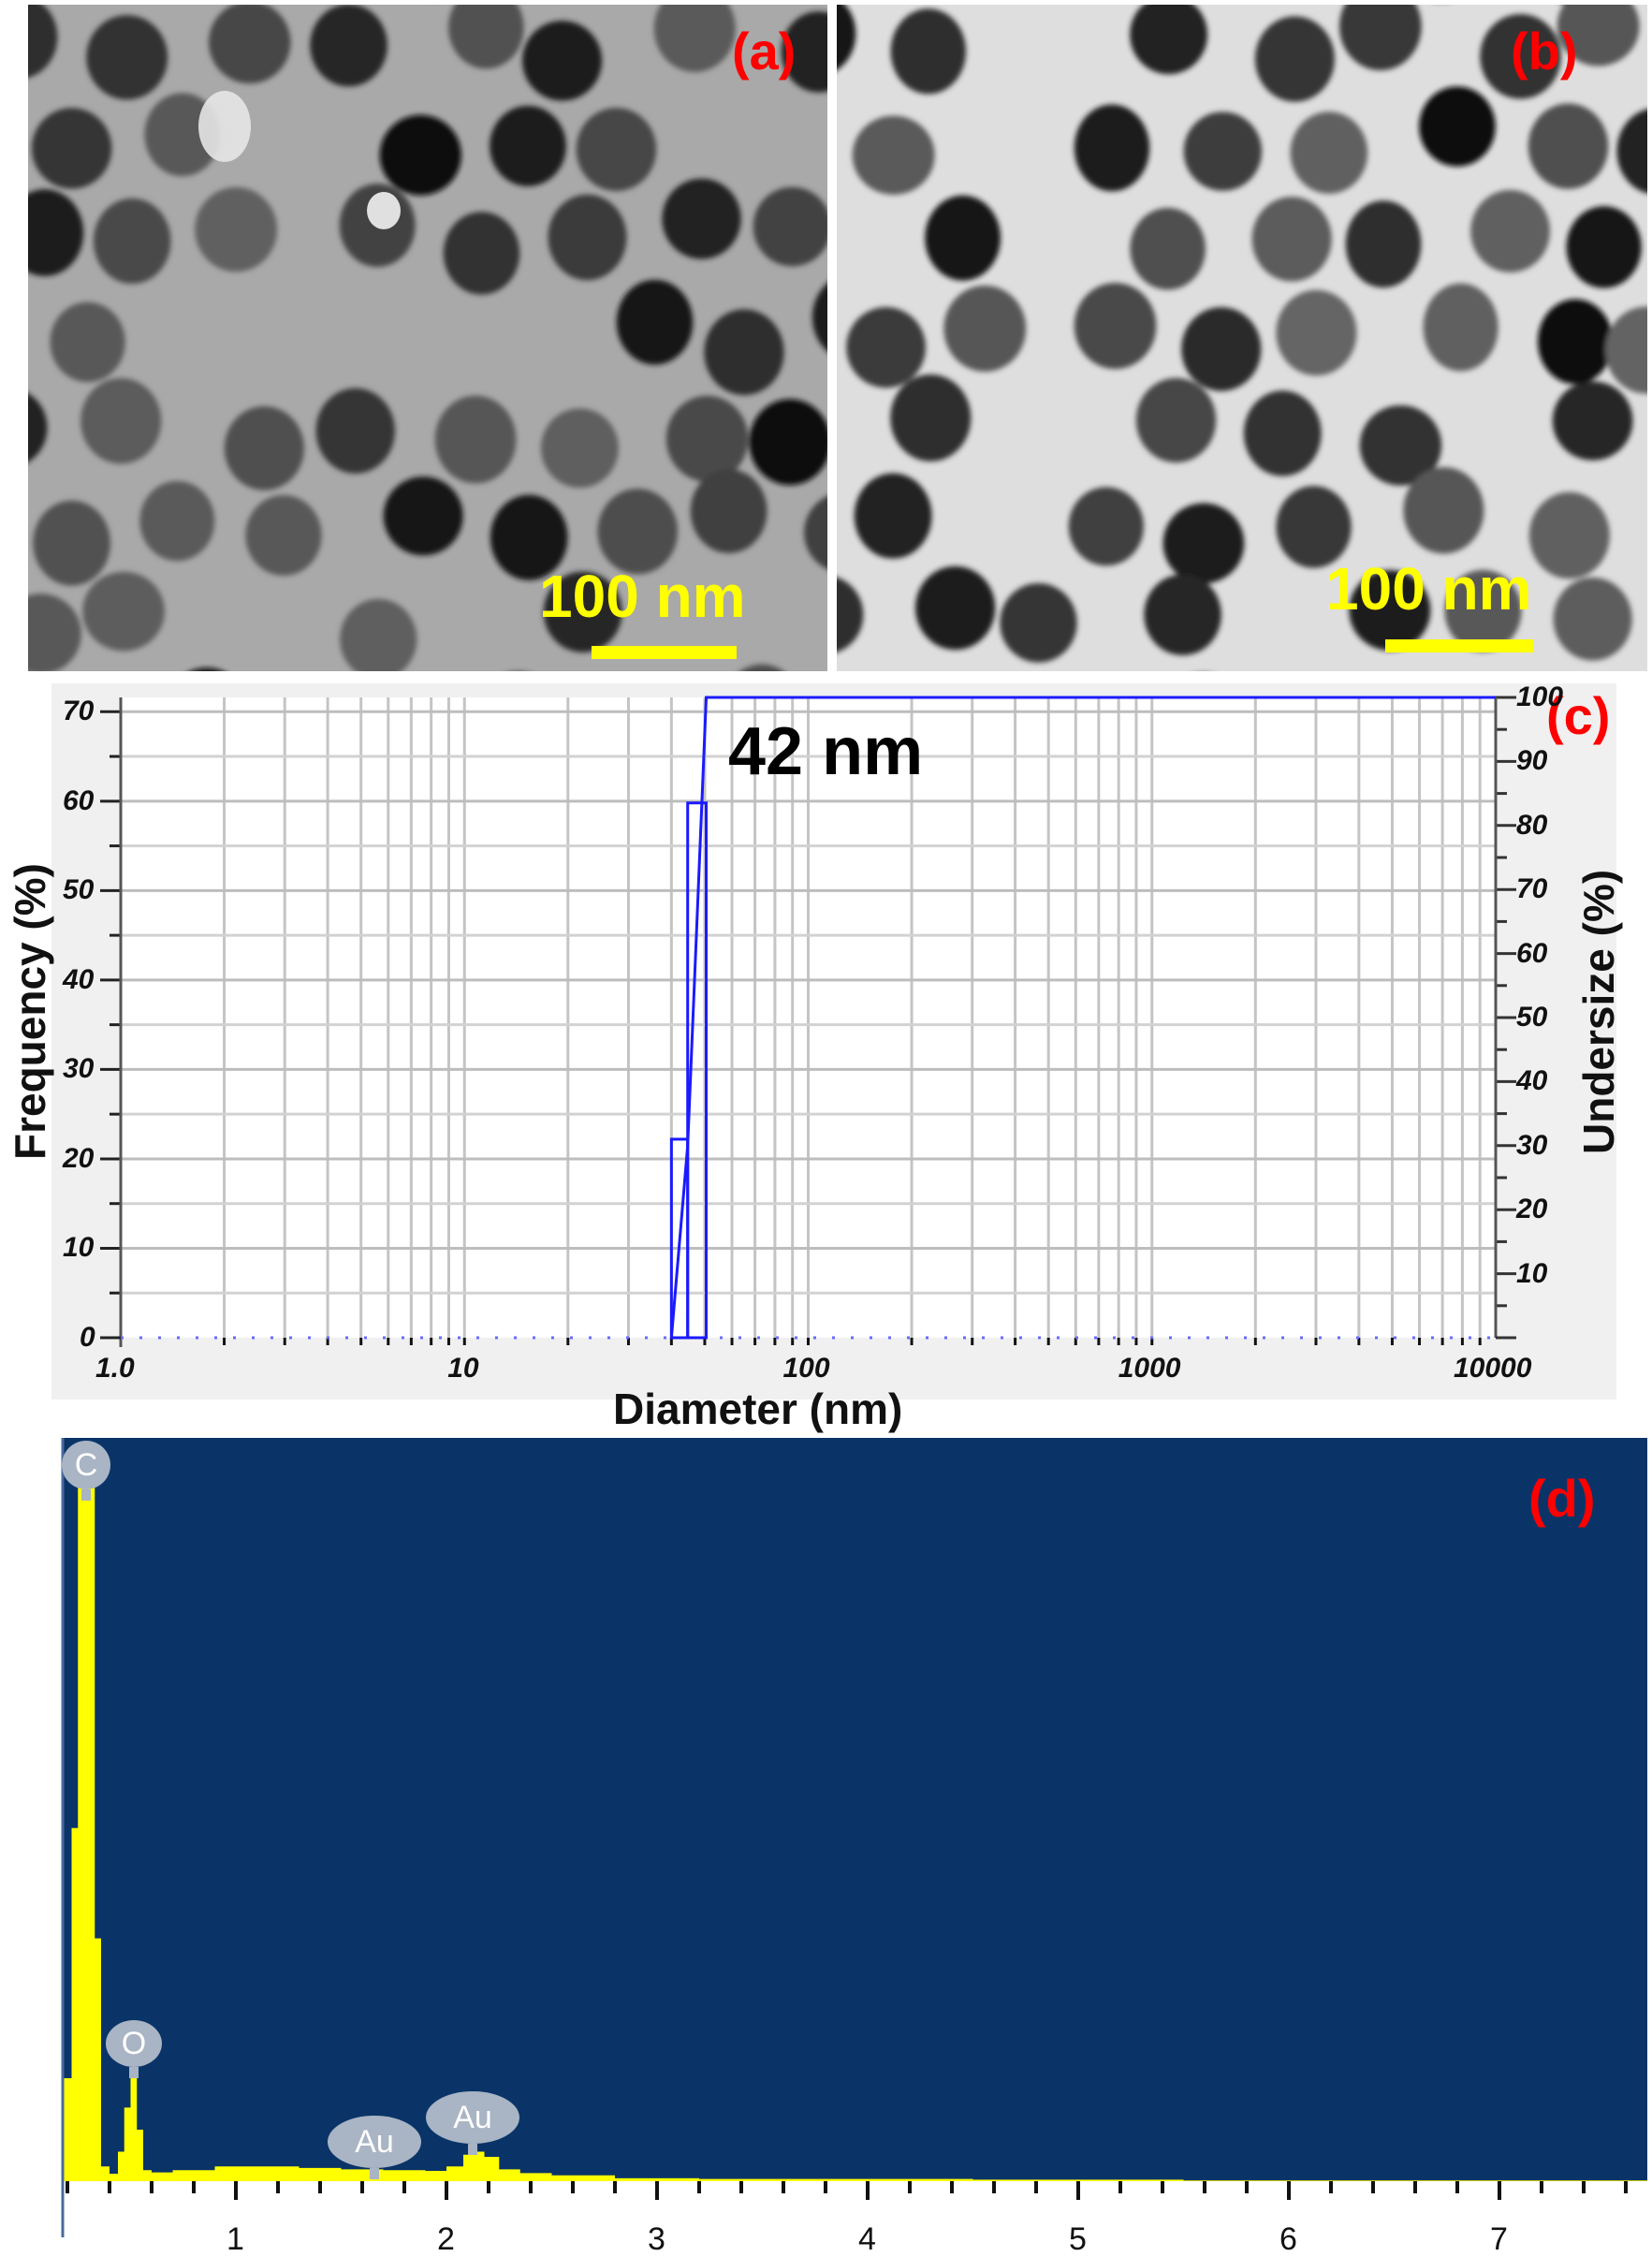 This screenshot has width=1652, height=2257. I want to click on y-tick-label: 70, so click(79, 711).